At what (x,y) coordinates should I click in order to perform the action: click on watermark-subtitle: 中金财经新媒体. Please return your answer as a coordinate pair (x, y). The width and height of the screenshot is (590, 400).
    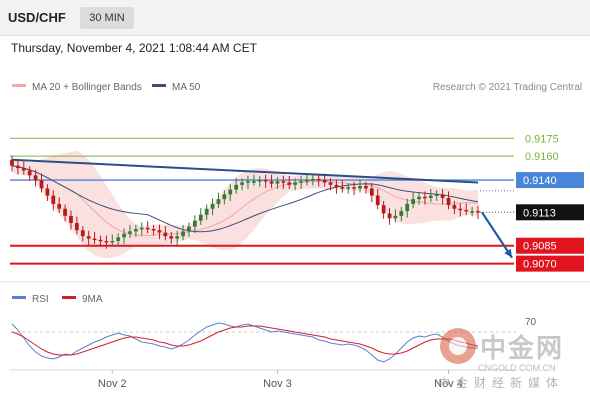
    Looking at the image, I should click on (501, 383).